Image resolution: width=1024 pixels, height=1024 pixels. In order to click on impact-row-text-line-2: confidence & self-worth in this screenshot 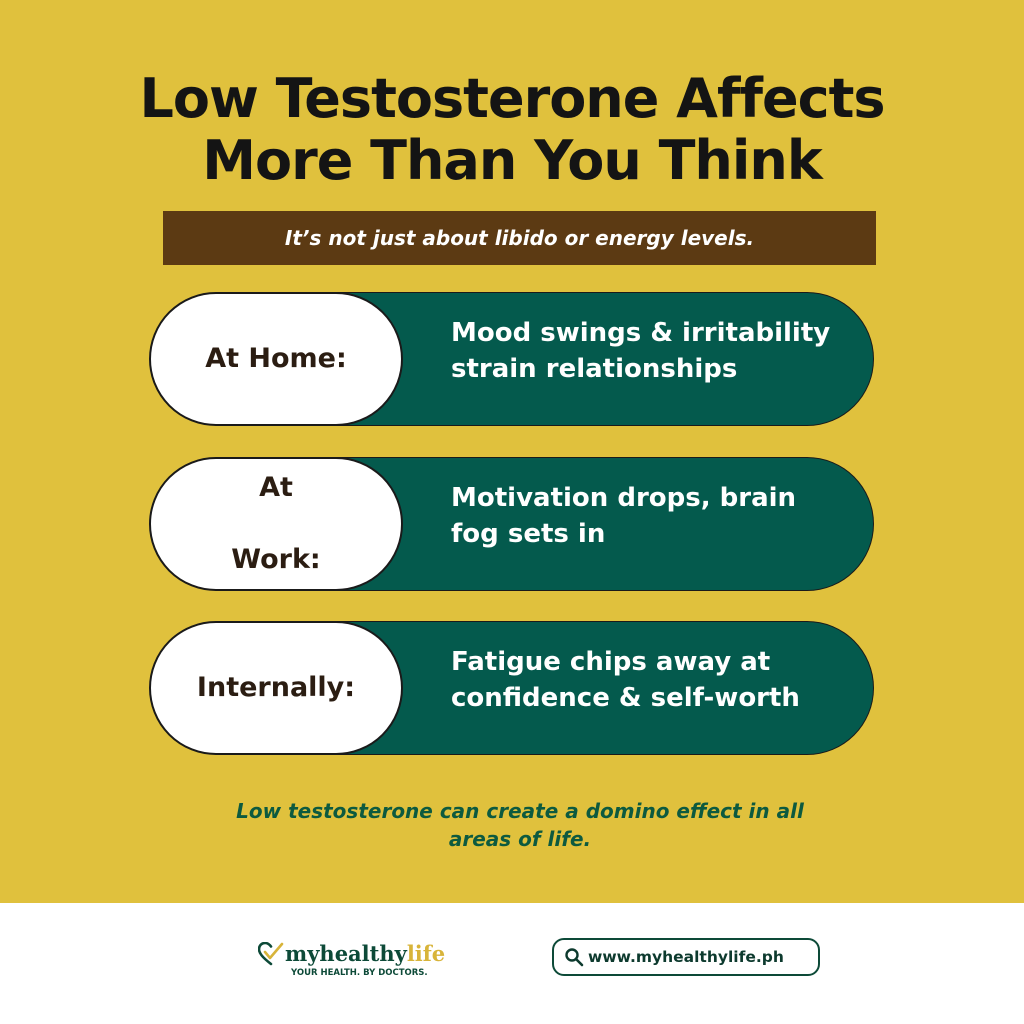, I will do `click(625, 698)`.